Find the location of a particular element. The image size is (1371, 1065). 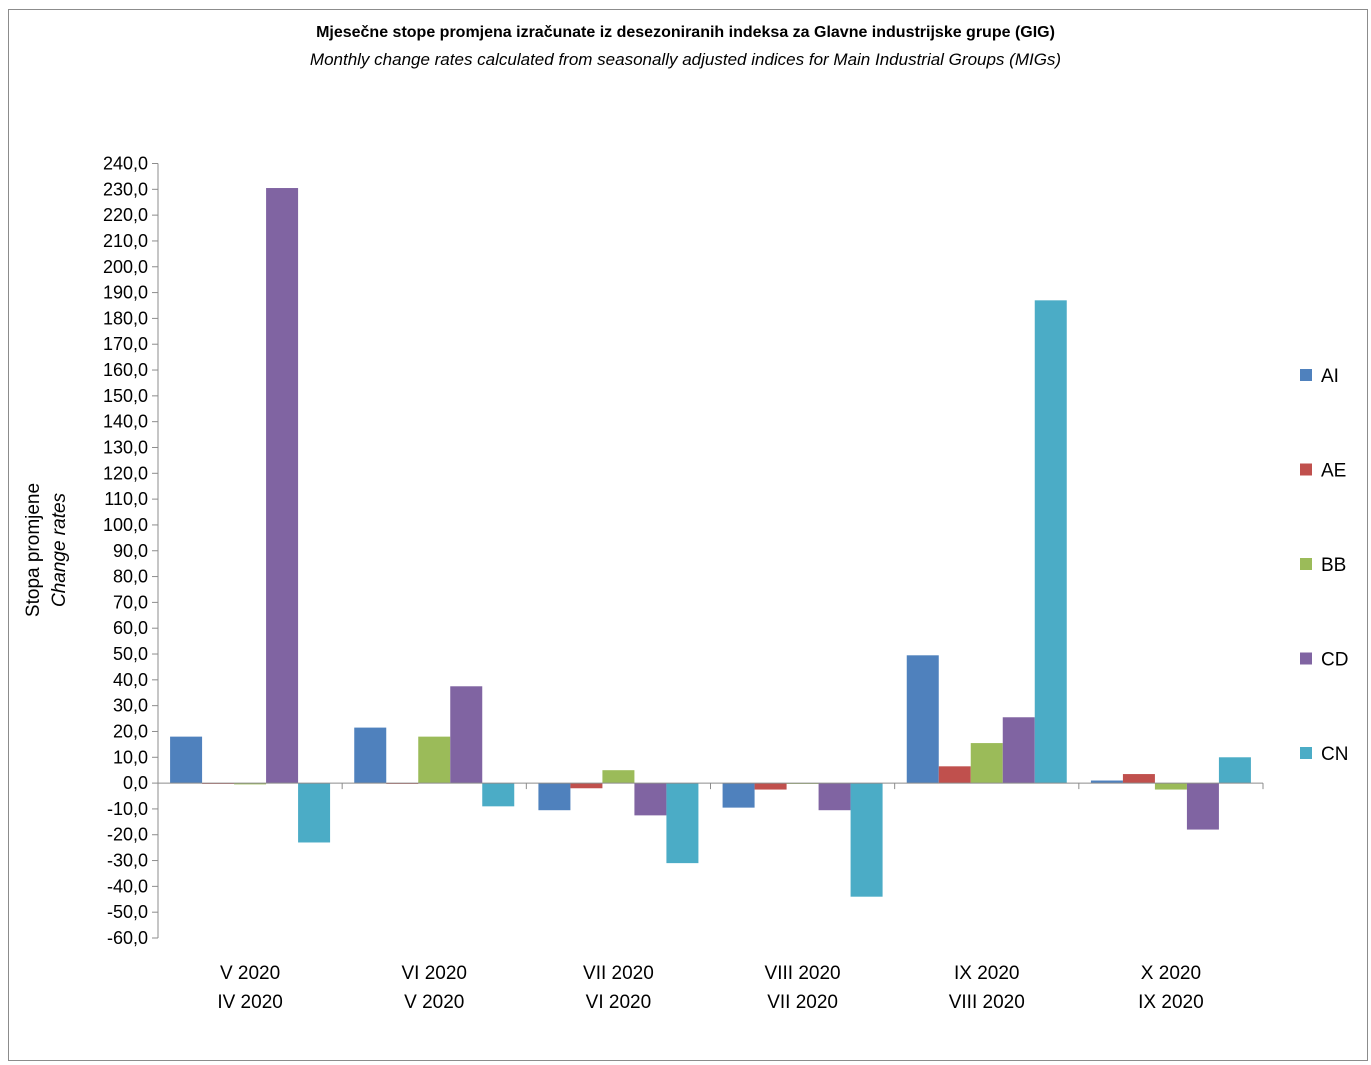

y-tick-label: 60,0 is located at coordinates (130, 628).